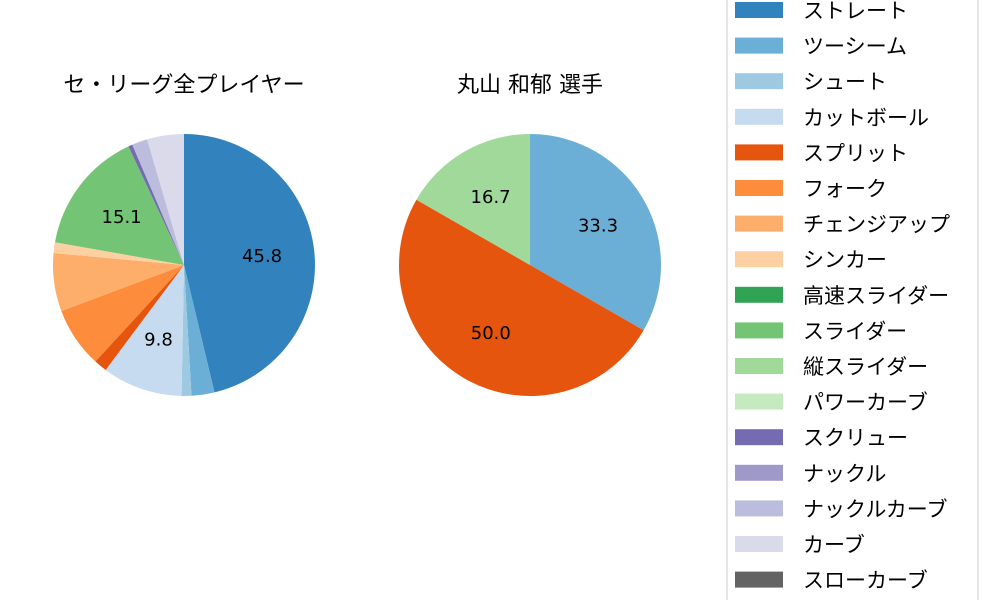 This screenshot has width=1000, height=600. Describe the element at coordinates (866, 118) in the screenshot. I see `legend-label: カットボール` at that location.